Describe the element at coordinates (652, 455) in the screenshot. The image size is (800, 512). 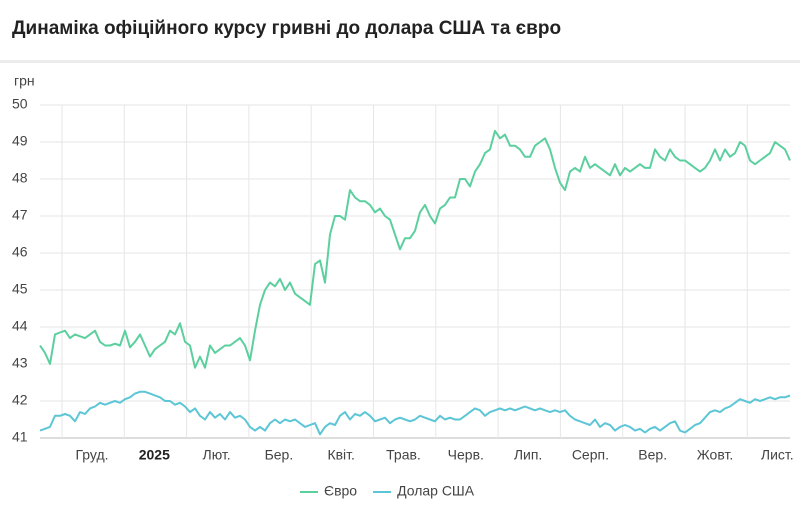
I see `x-tick-label: Вер.` at that location.